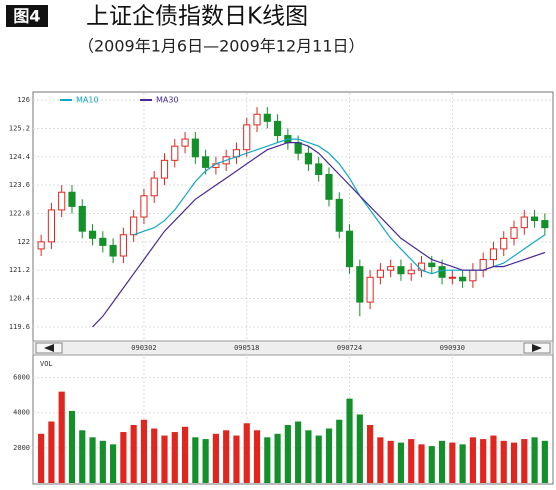 This screenshot has height=490, width=556. What do you see at coordinates (19, 128) in the screenshot?
I see `y-tick-label: 125.2` at bounding box center [19, 128].